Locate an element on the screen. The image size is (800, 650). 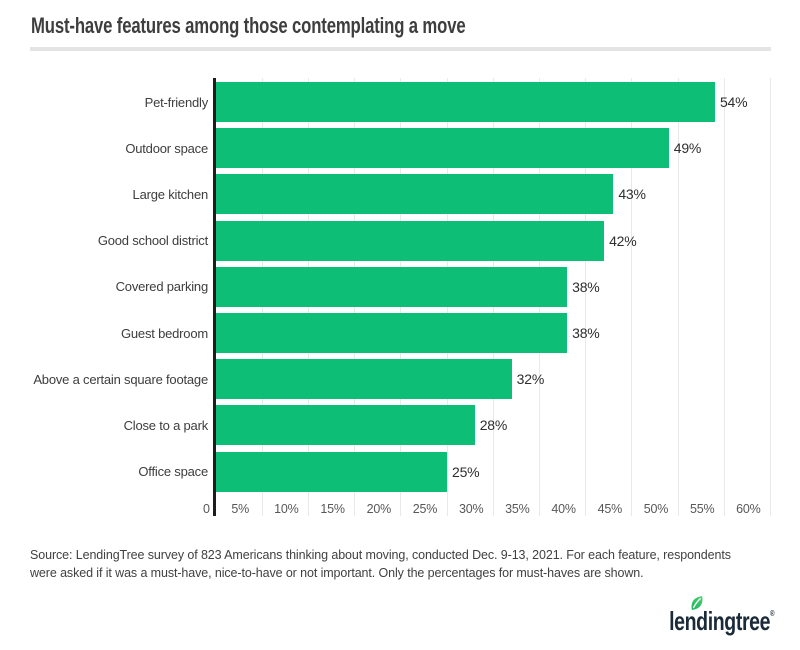
logo-wordmark: lendingtree® is located at coordinates (722, 621).